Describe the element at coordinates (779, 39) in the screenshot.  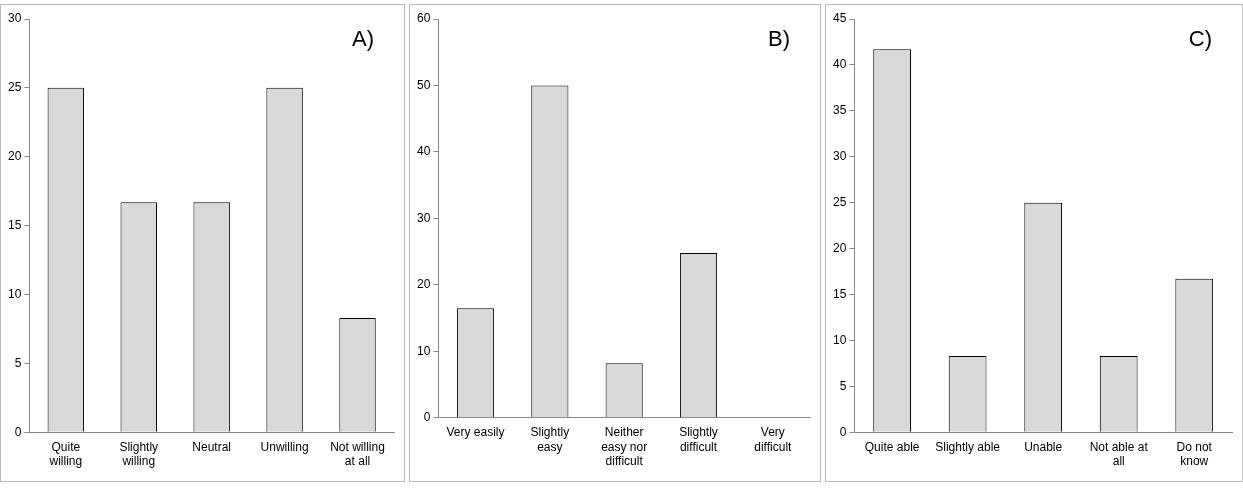
I see `annotation: B)` at that location.